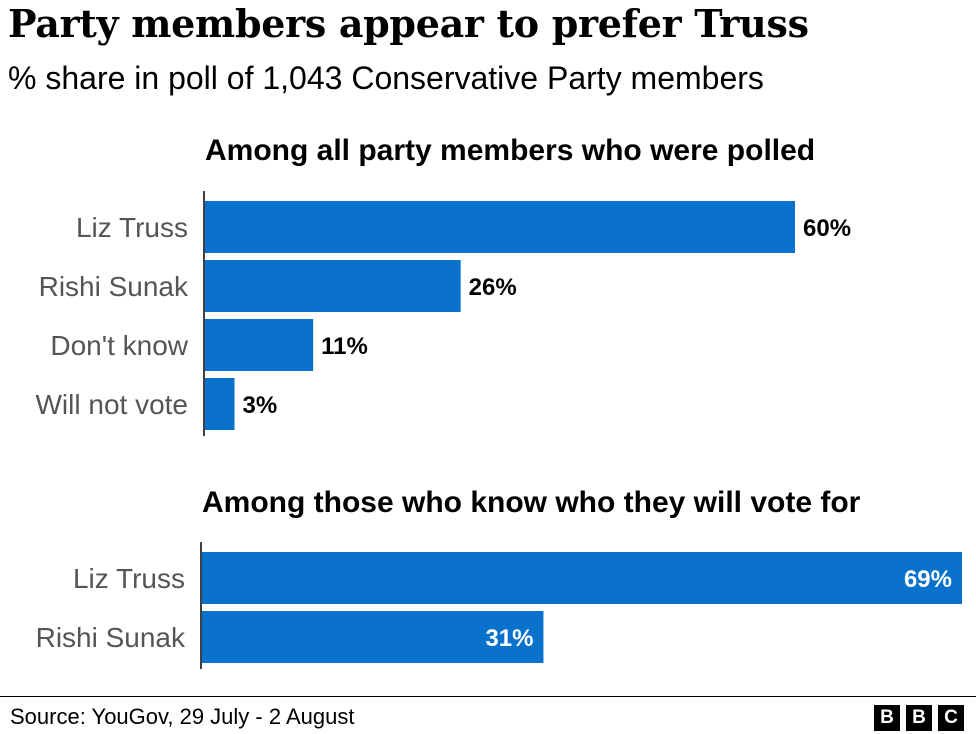  I want to click on source-note: Source: YouGov, 29 July - 2 August, so click(182, 716).